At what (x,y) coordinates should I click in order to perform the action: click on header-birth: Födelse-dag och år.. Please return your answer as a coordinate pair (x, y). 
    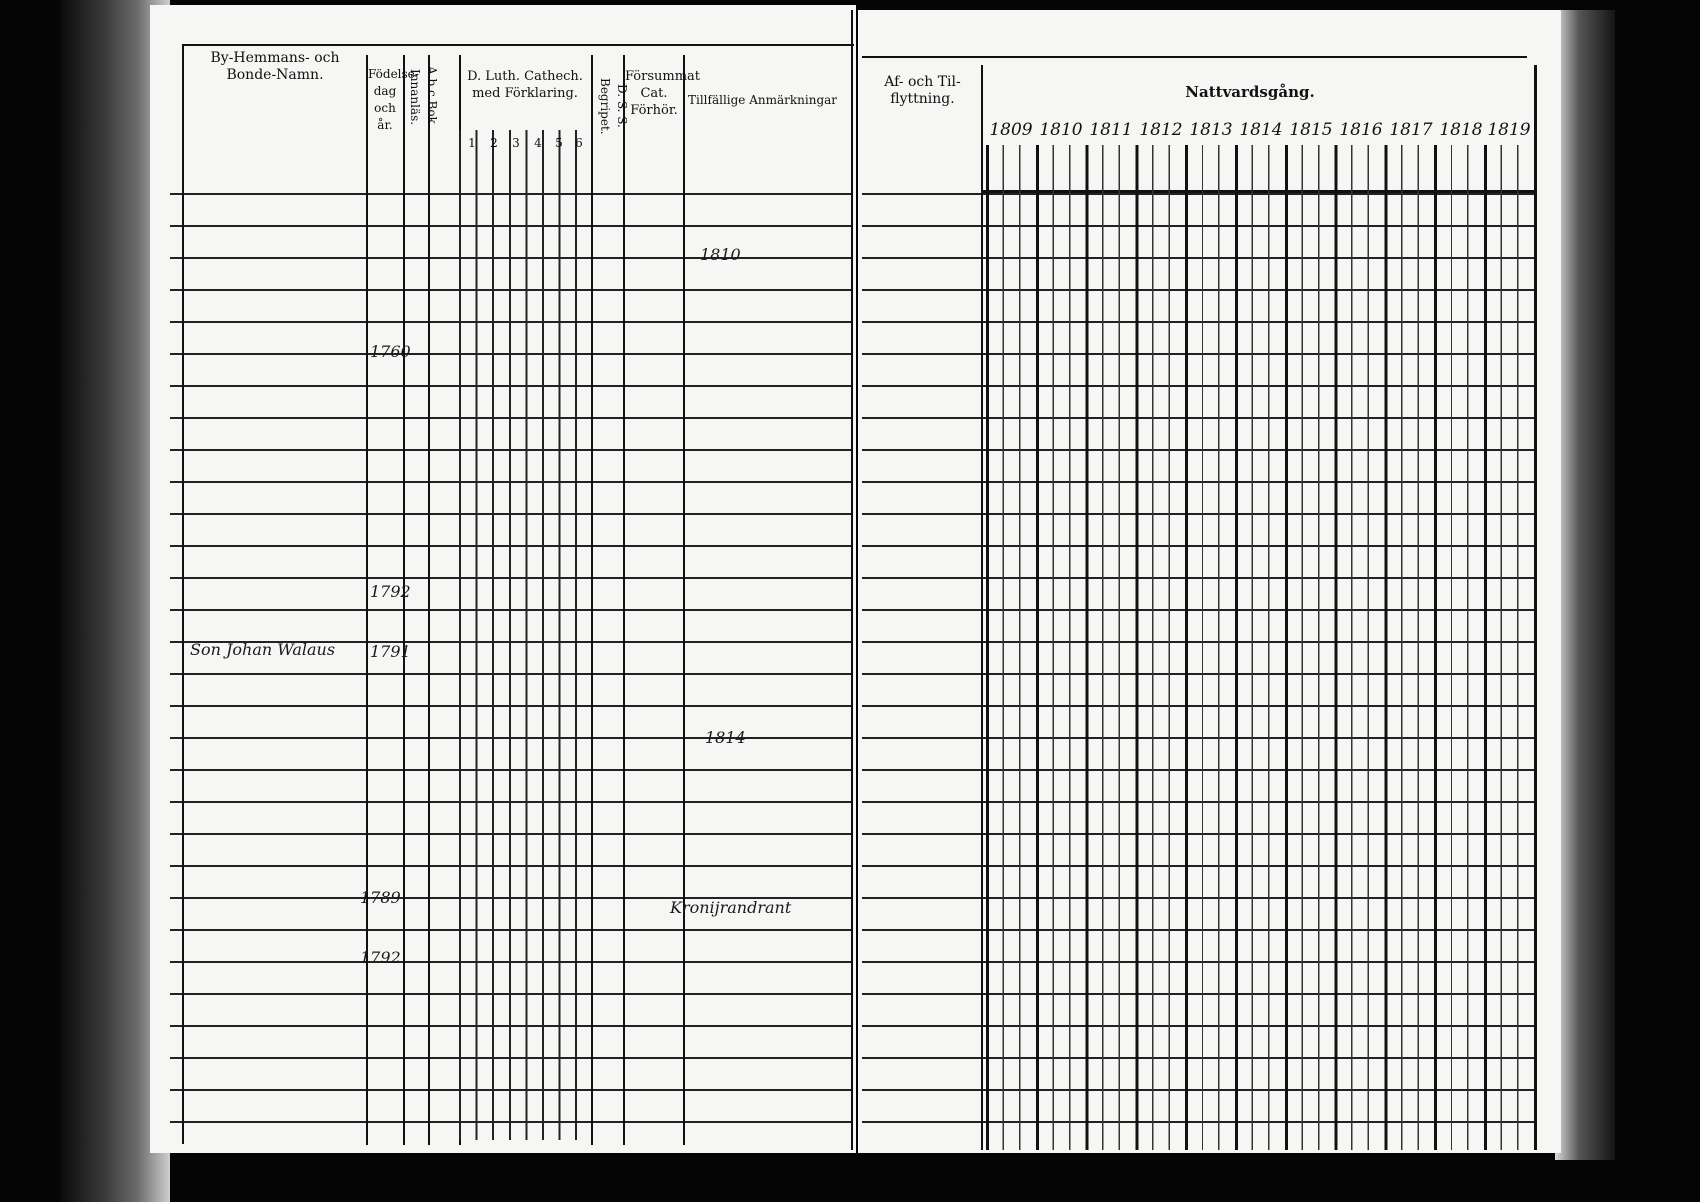
    Looking at the image, I should click on (393, 99).